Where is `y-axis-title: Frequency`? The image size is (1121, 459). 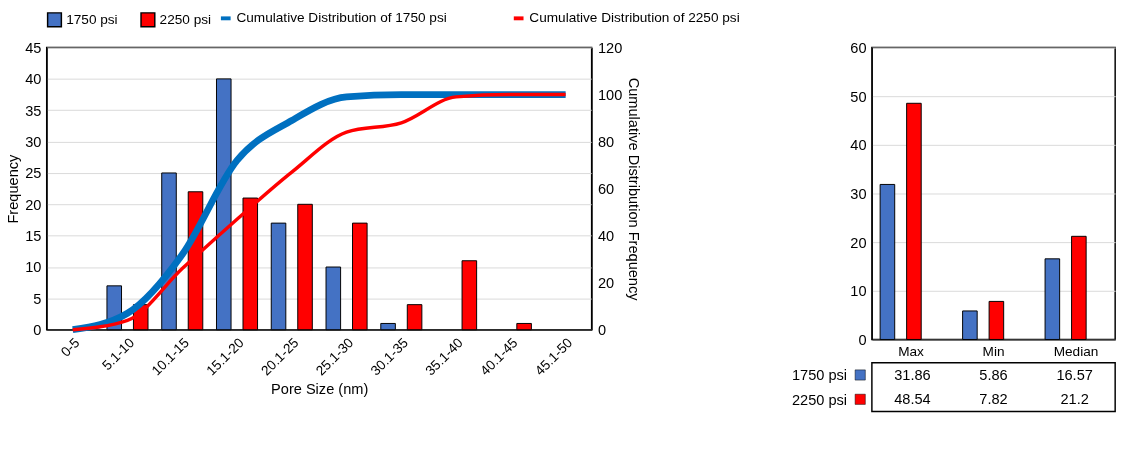
y-axis-title: Frequency is located at coordinates (13, 188).